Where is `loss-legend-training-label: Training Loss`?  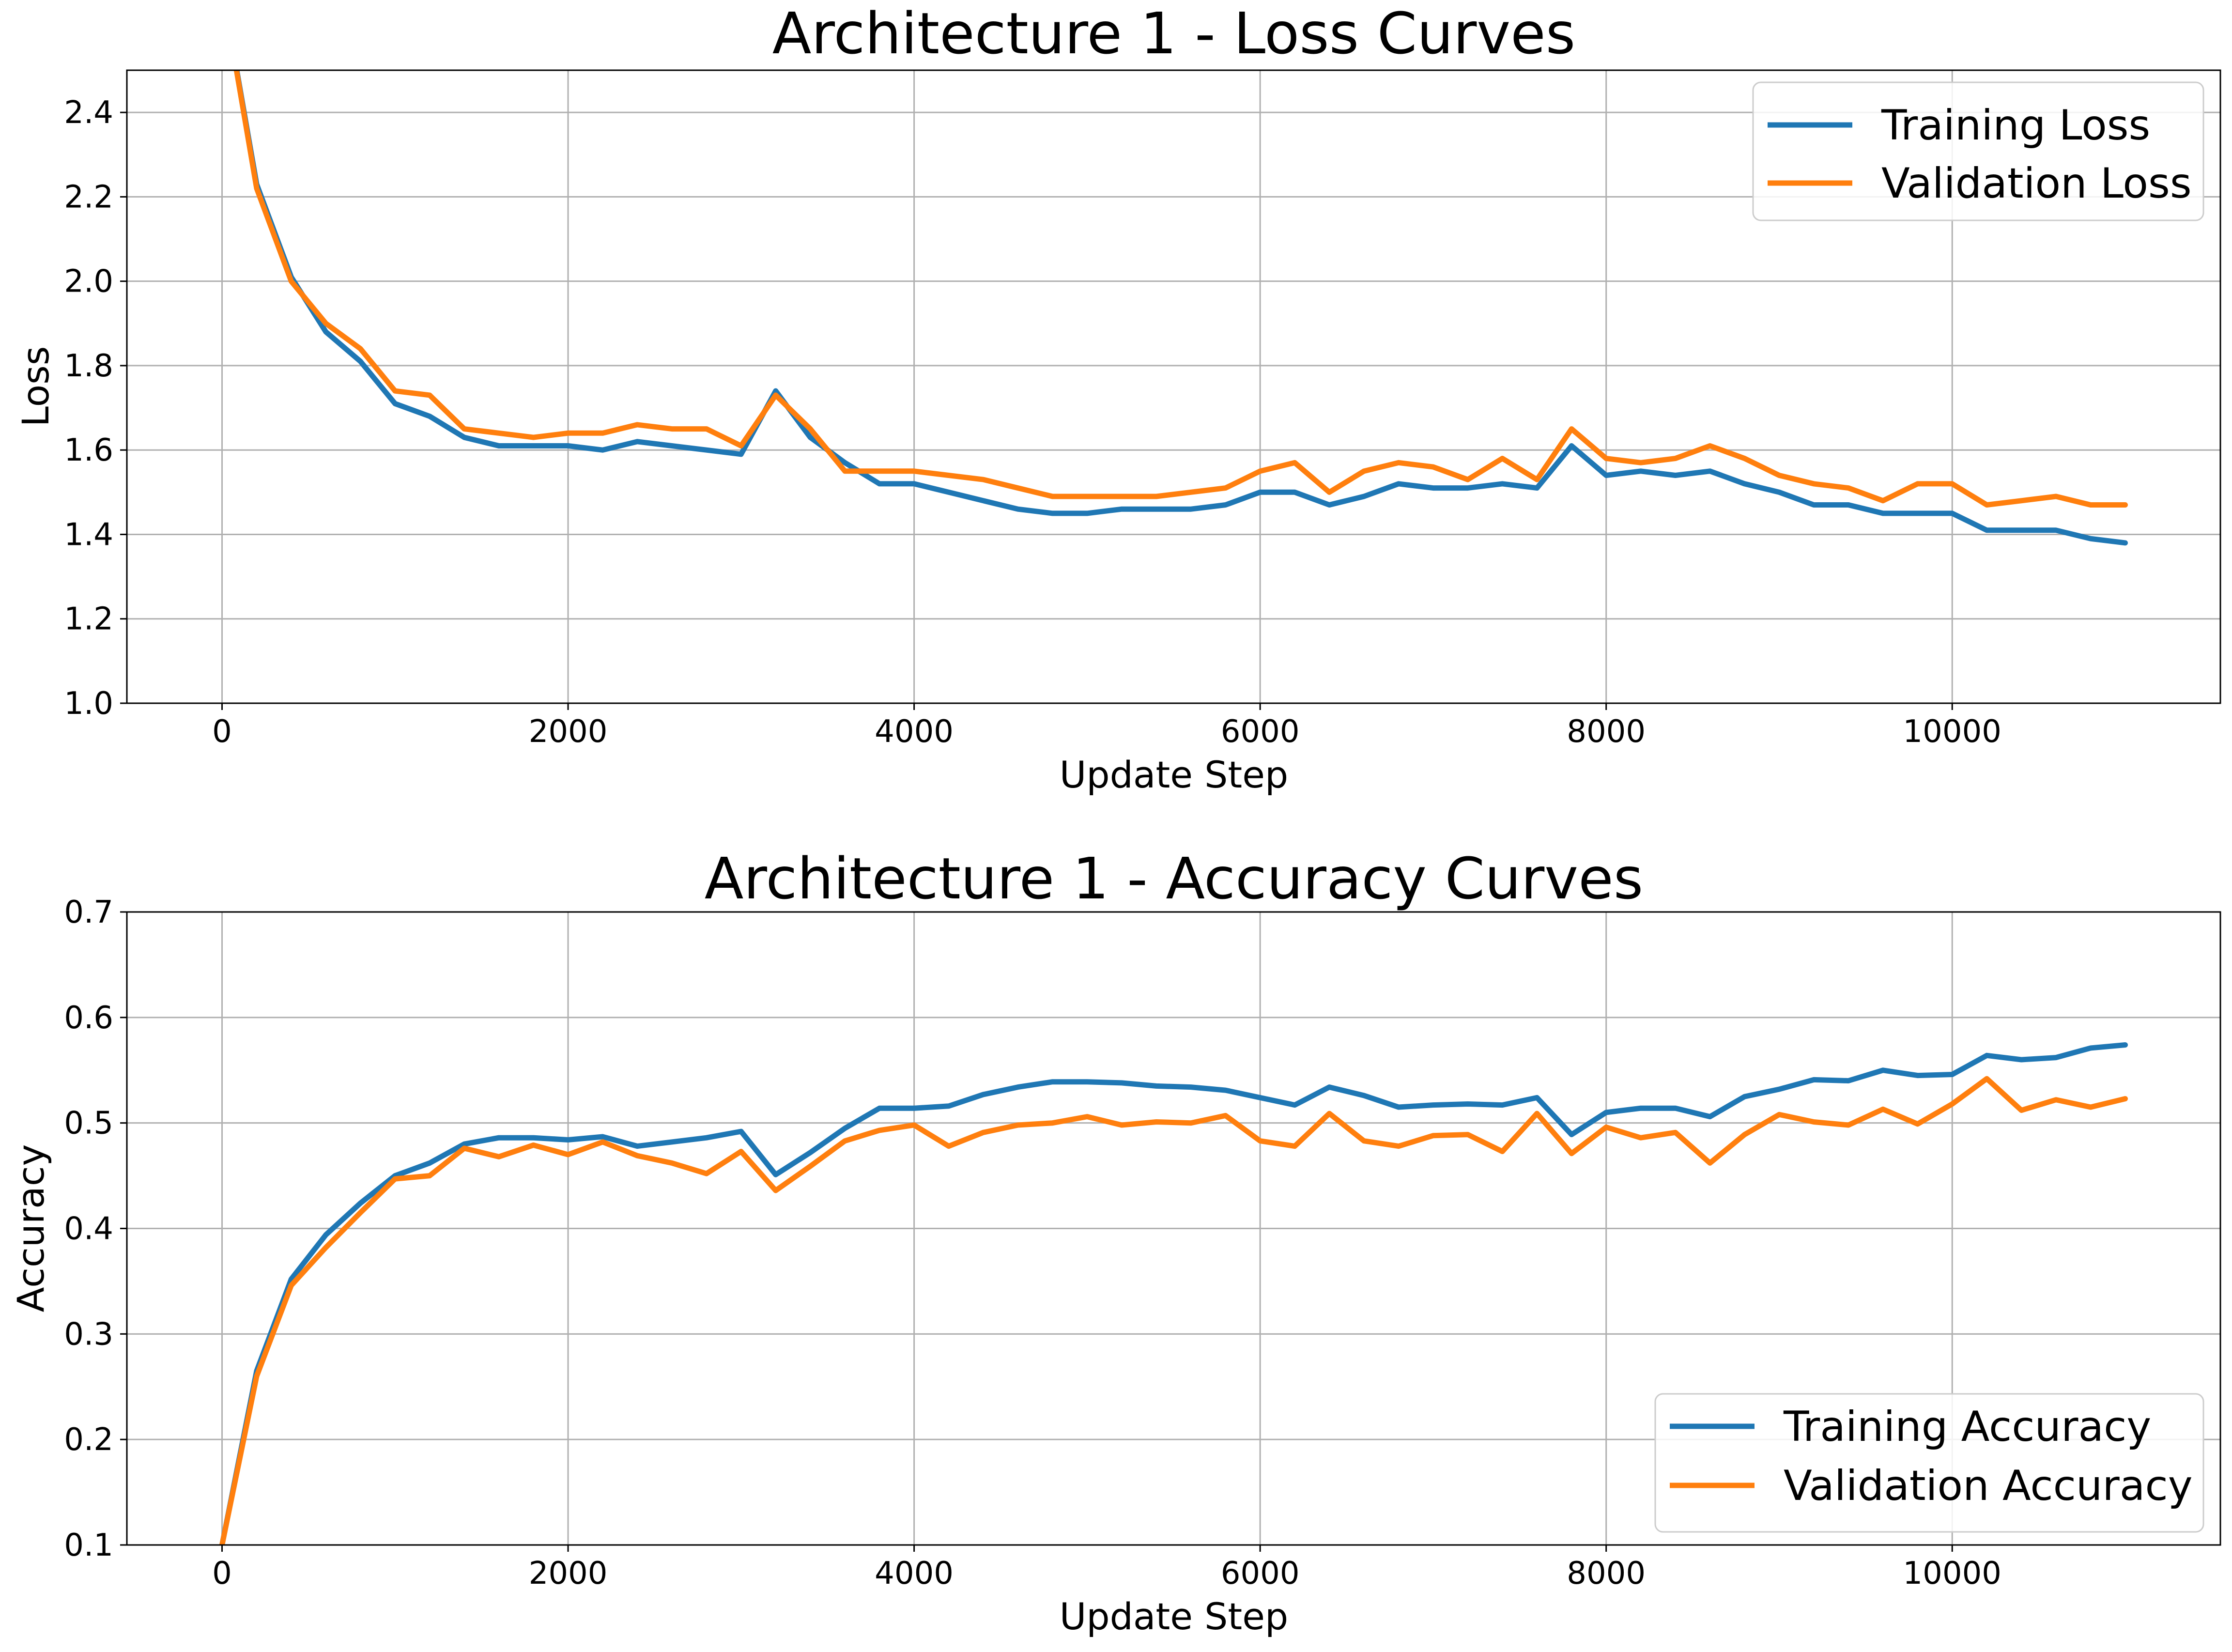
loss-legend-training-label: Training Loss is located at coordinates (2015, 126).